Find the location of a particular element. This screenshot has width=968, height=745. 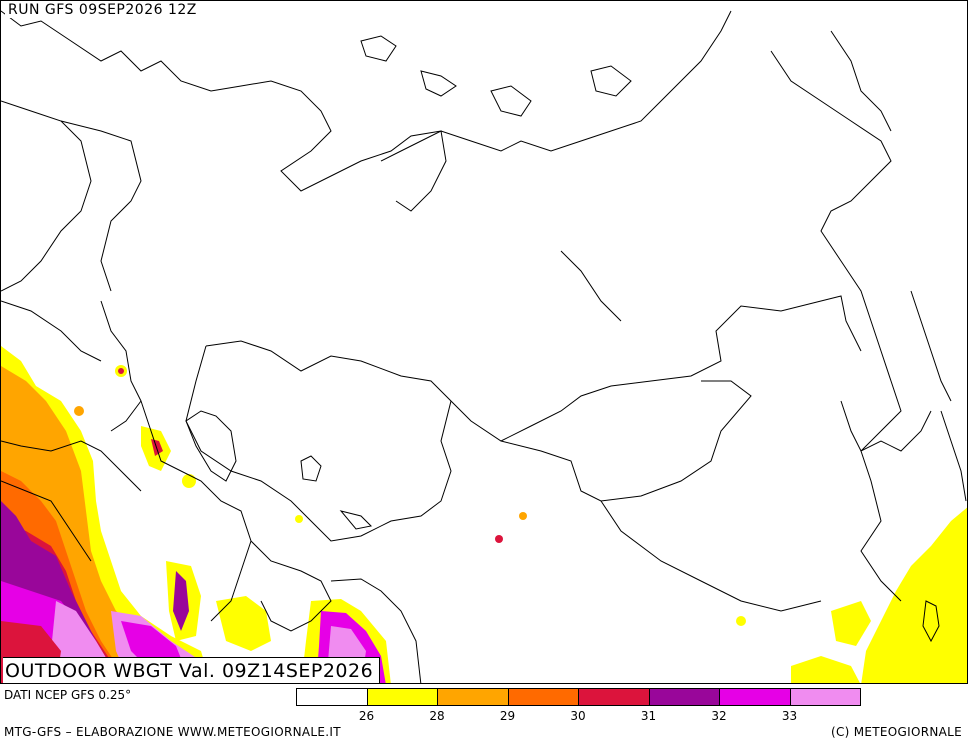

source-label: DATI NCEP GFS 0.25° is located at coordinates (68, 695).